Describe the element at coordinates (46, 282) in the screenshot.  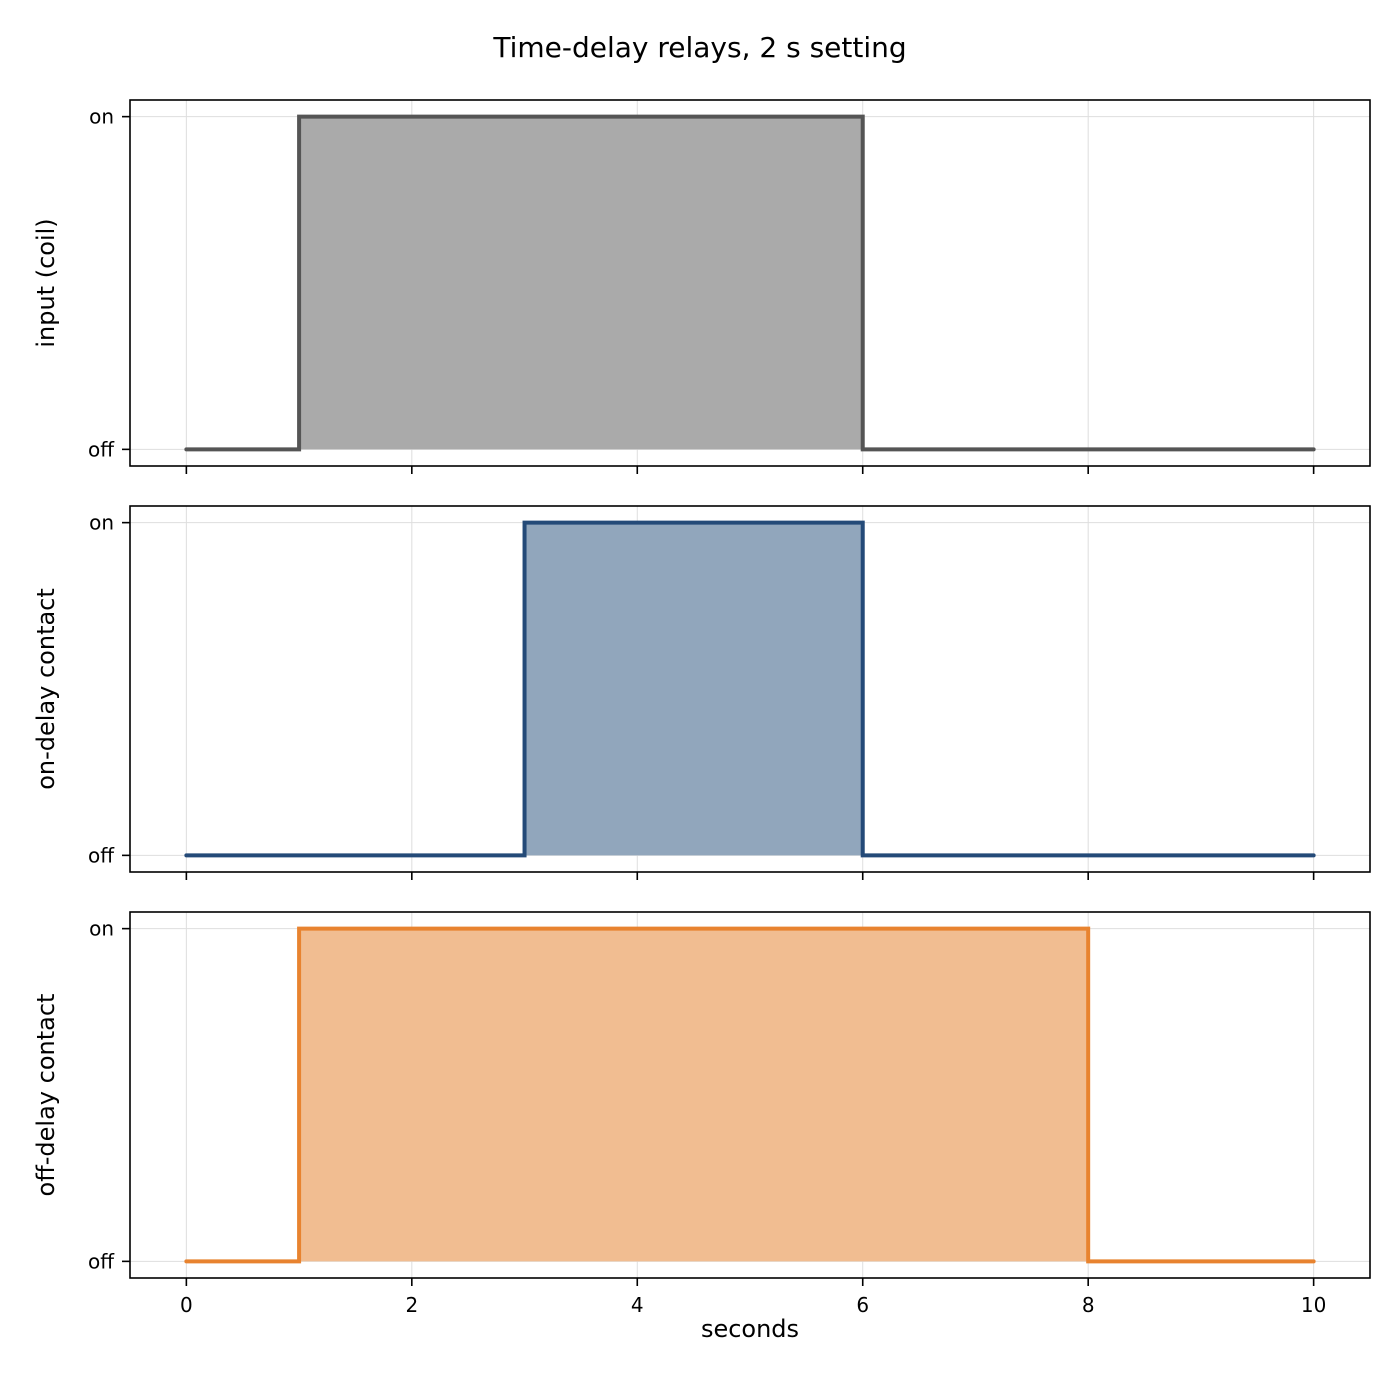
I see `y-axis-label: input (coil)` at that location.